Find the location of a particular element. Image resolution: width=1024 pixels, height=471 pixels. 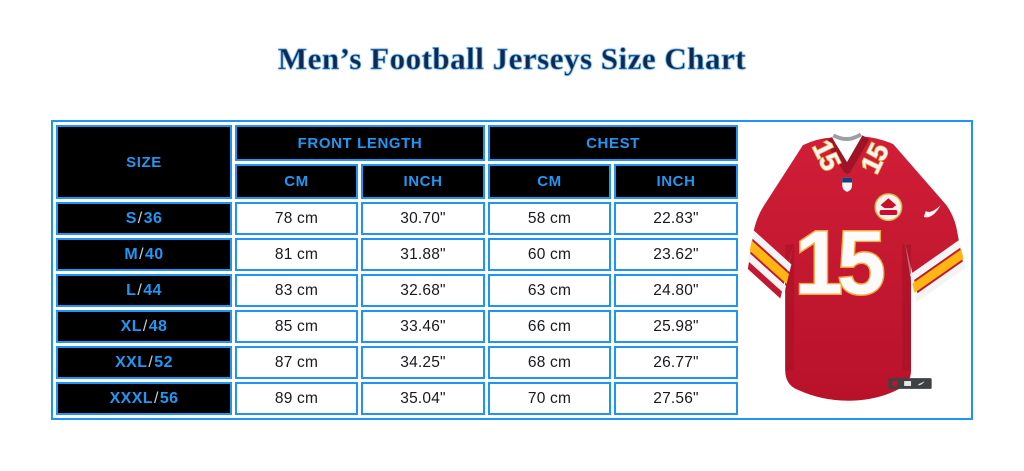

table-row: M/40 81 cm 31.88" 60 cm 23.62" is located at coordinates (397, 254).